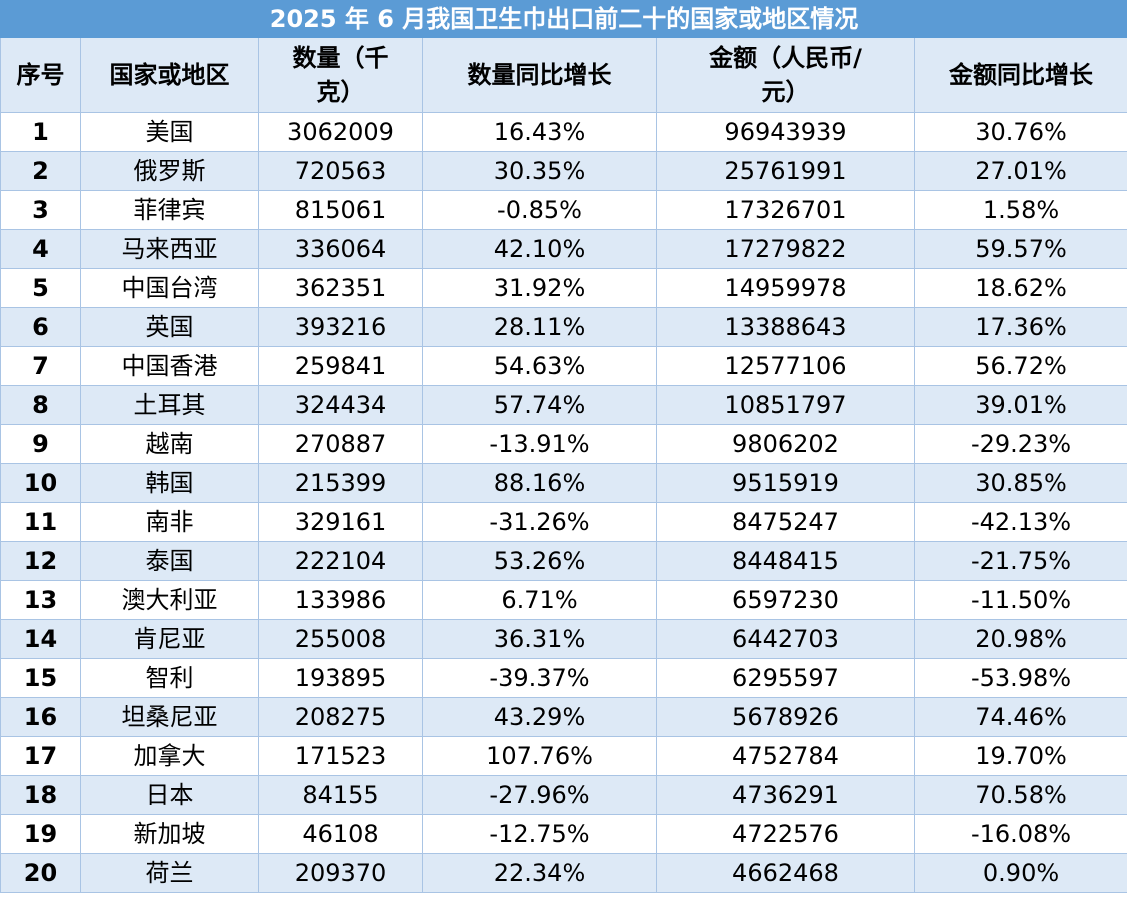 The image size is (1127, 905). I want to click on header-amount-yoy: 金额同比增长, so click(1020, 75).